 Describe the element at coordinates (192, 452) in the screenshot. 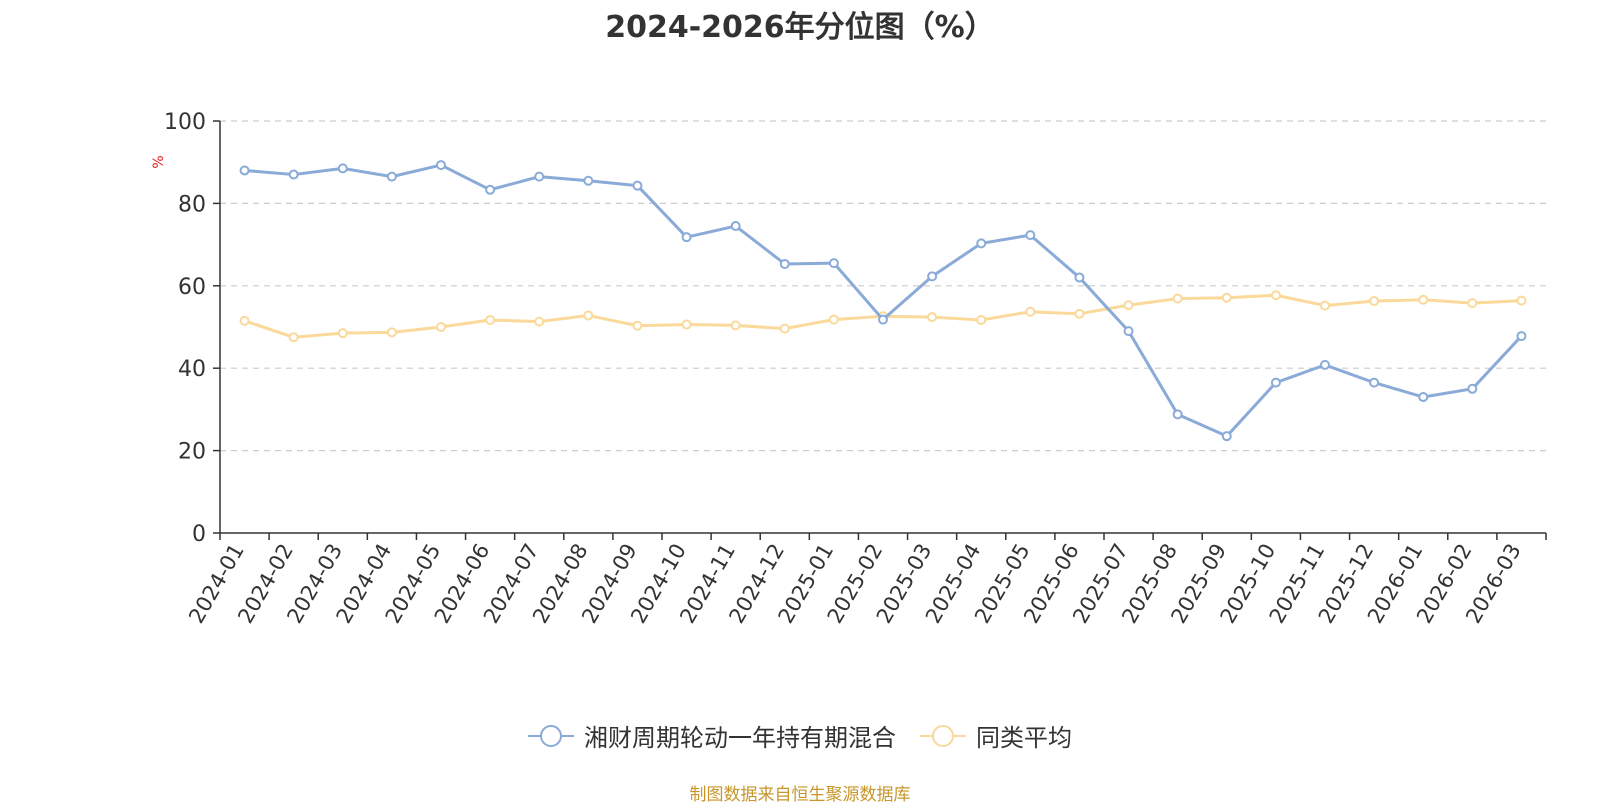

I see `y-tick-label: 20` at that location.